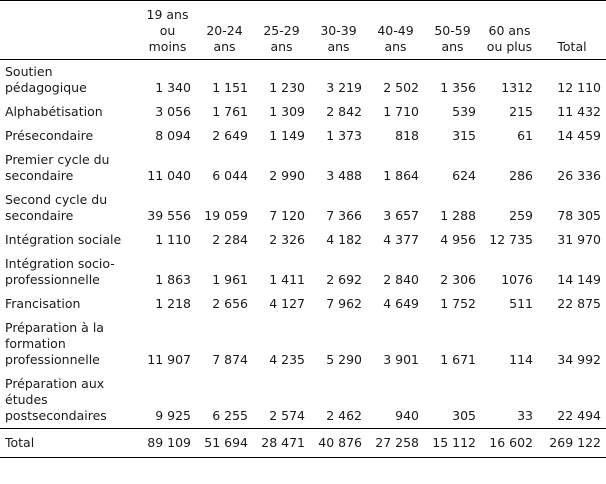 Image resolution: width=606 pixels, height=484 pixels. I want to click on value-cell: 89 109, so click(169, 442).